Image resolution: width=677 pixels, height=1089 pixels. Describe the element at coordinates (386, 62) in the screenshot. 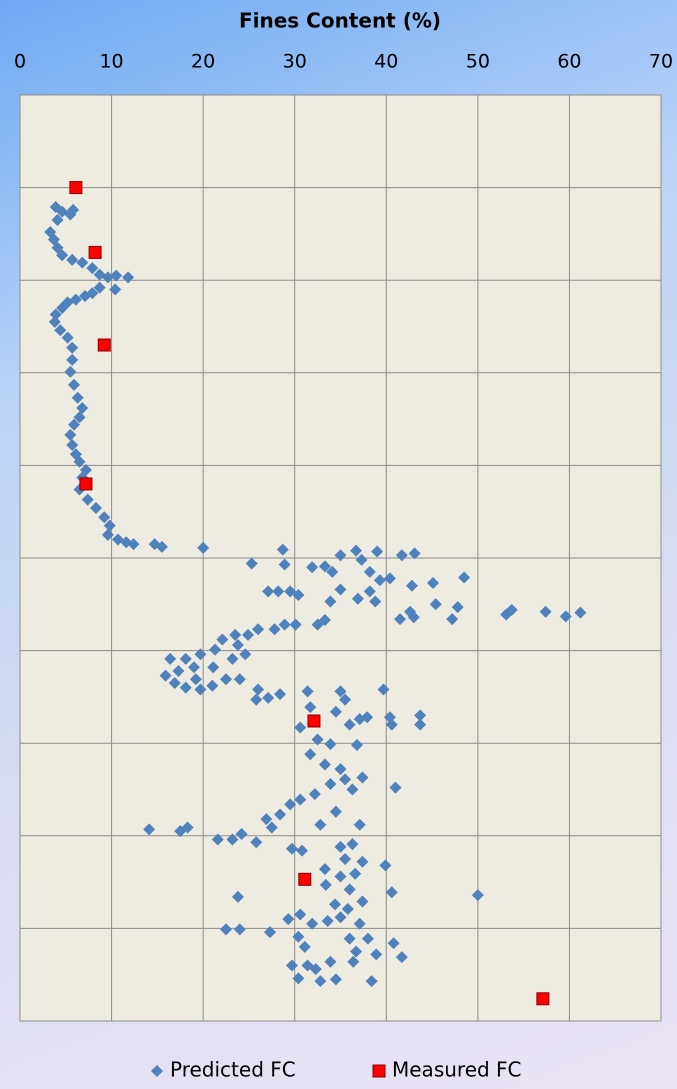

I see `x-tick-label: 40` at that location.